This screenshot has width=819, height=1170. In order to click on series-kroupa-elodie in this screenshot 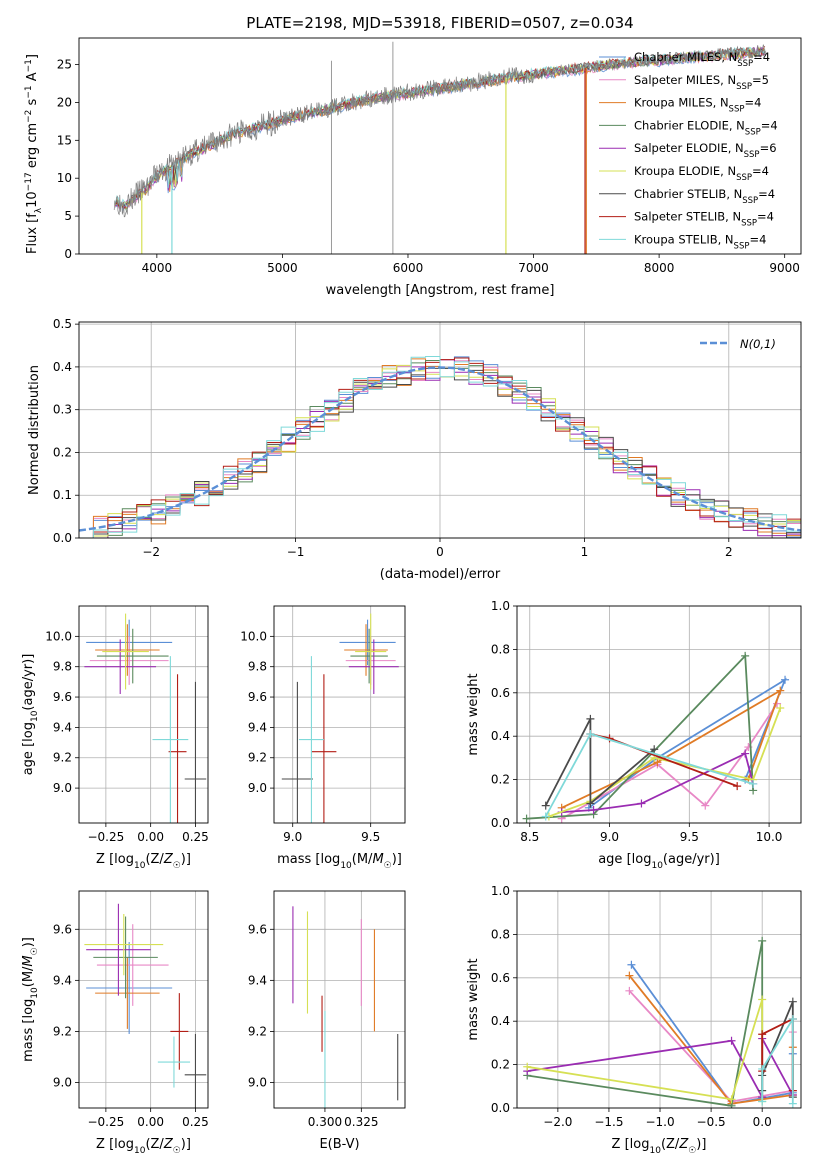, I will do `click(645, 1050)`.